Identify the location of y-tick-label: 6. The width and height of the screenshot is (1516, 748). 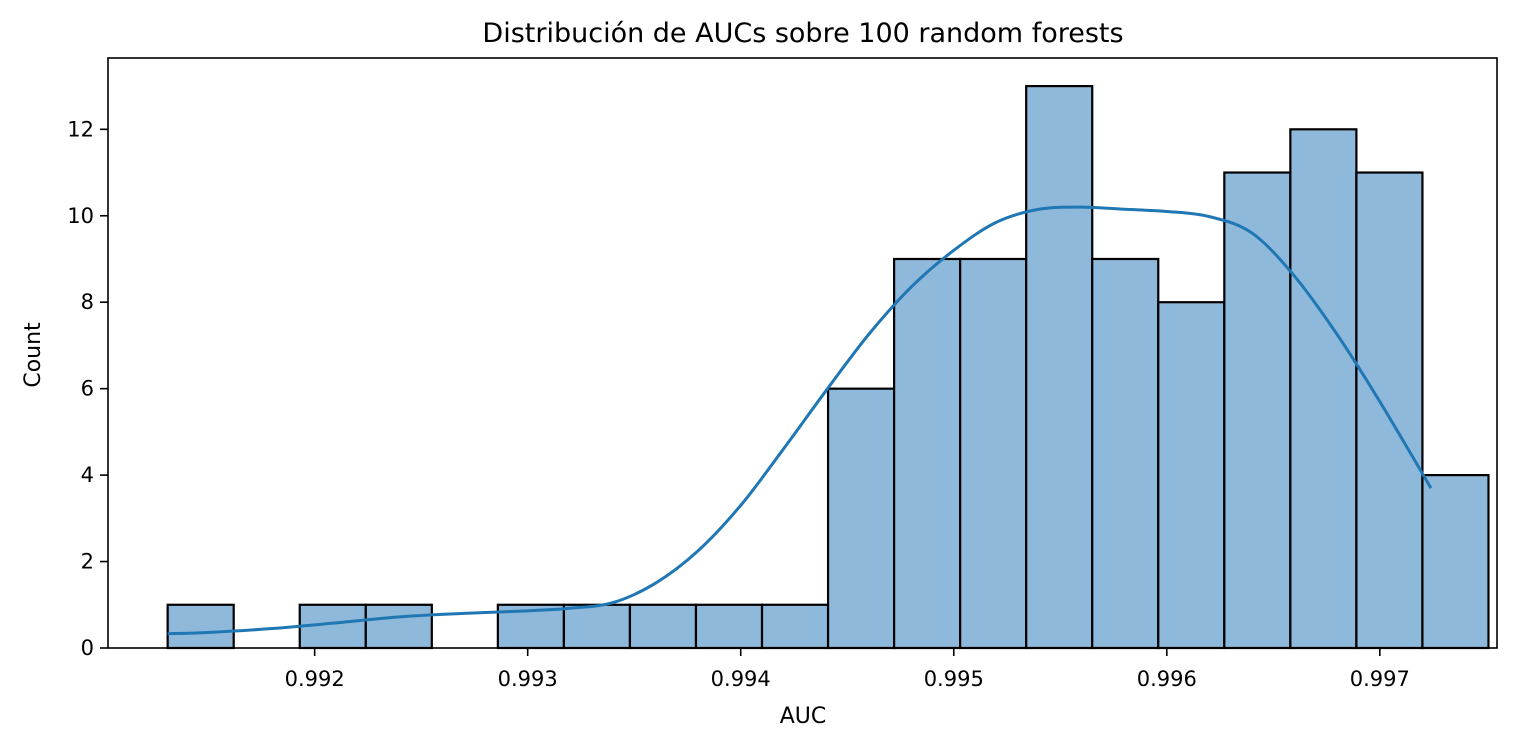
(87, 389).